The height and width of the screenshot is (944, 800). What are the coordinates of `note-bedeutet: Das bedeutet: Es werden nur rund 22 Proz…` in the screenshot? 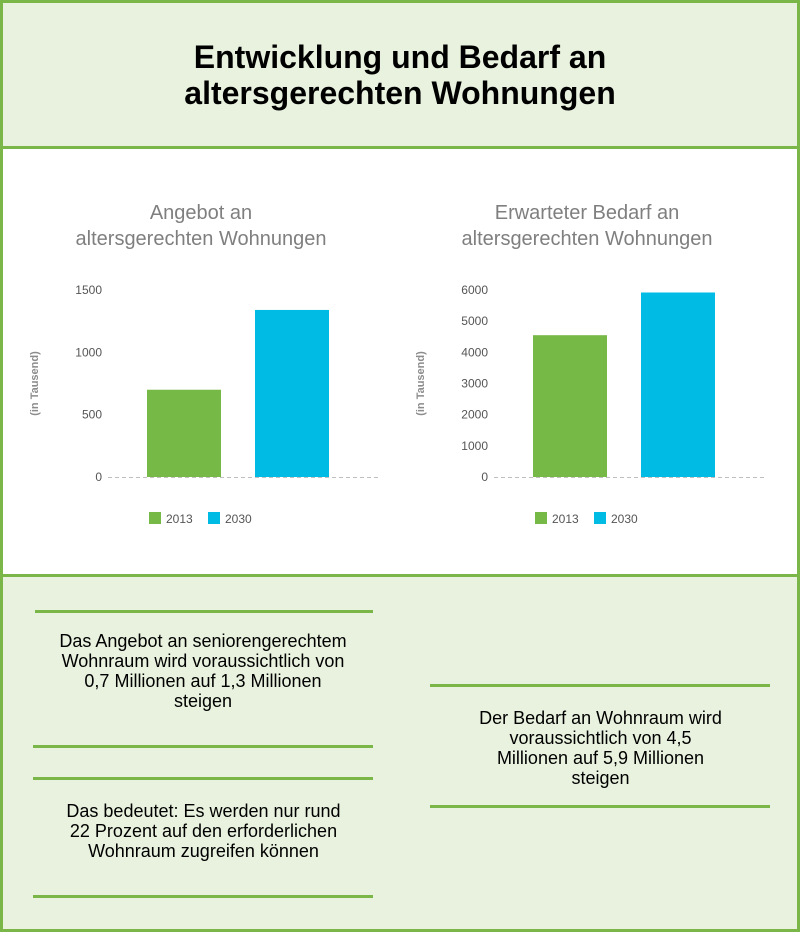 It's located at (203, 831).